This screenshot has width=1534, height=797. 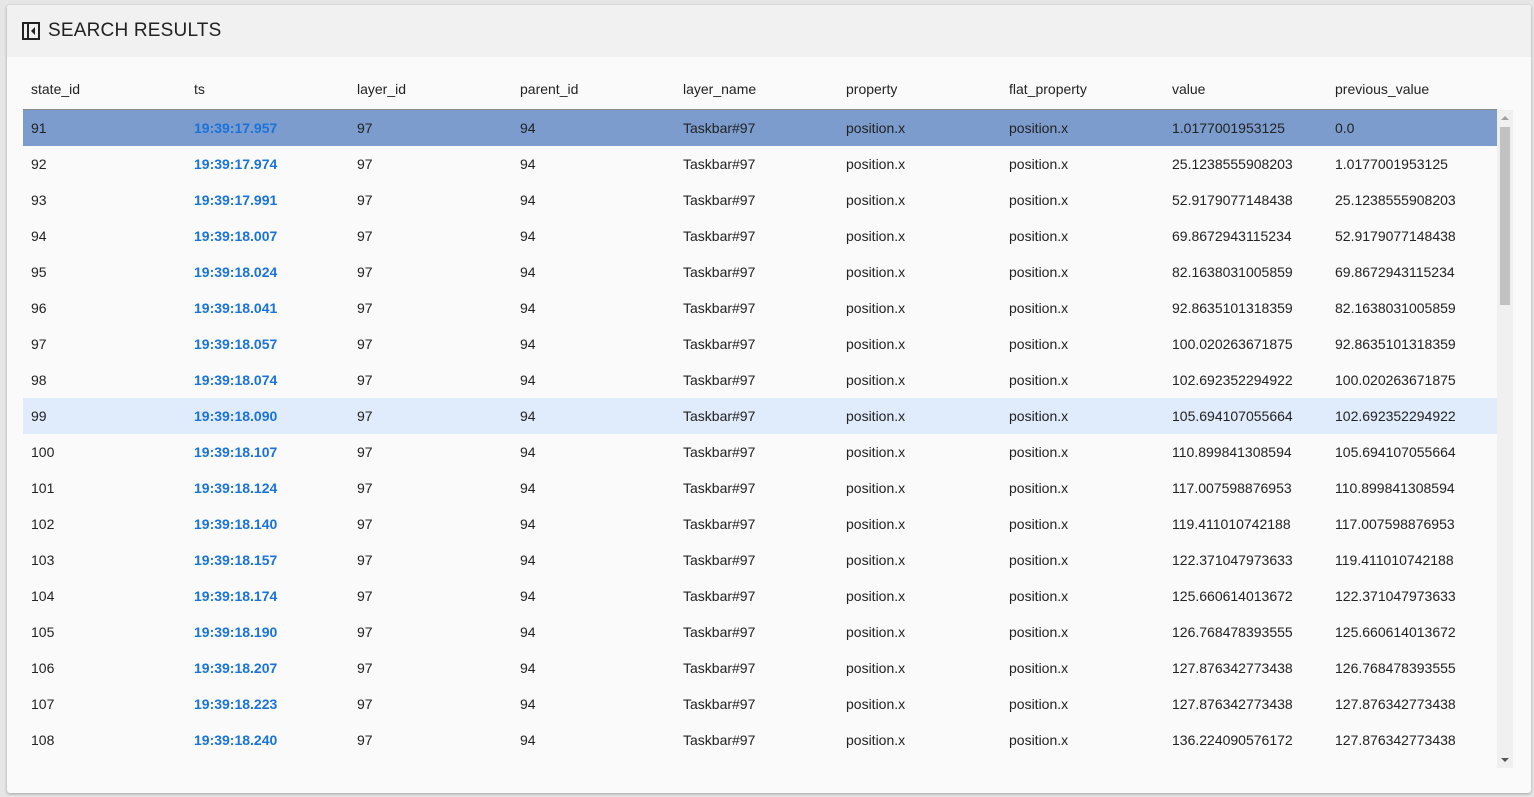 I want to click on timestamp-link: 19:39:18.223, so click(x=236, y=704).